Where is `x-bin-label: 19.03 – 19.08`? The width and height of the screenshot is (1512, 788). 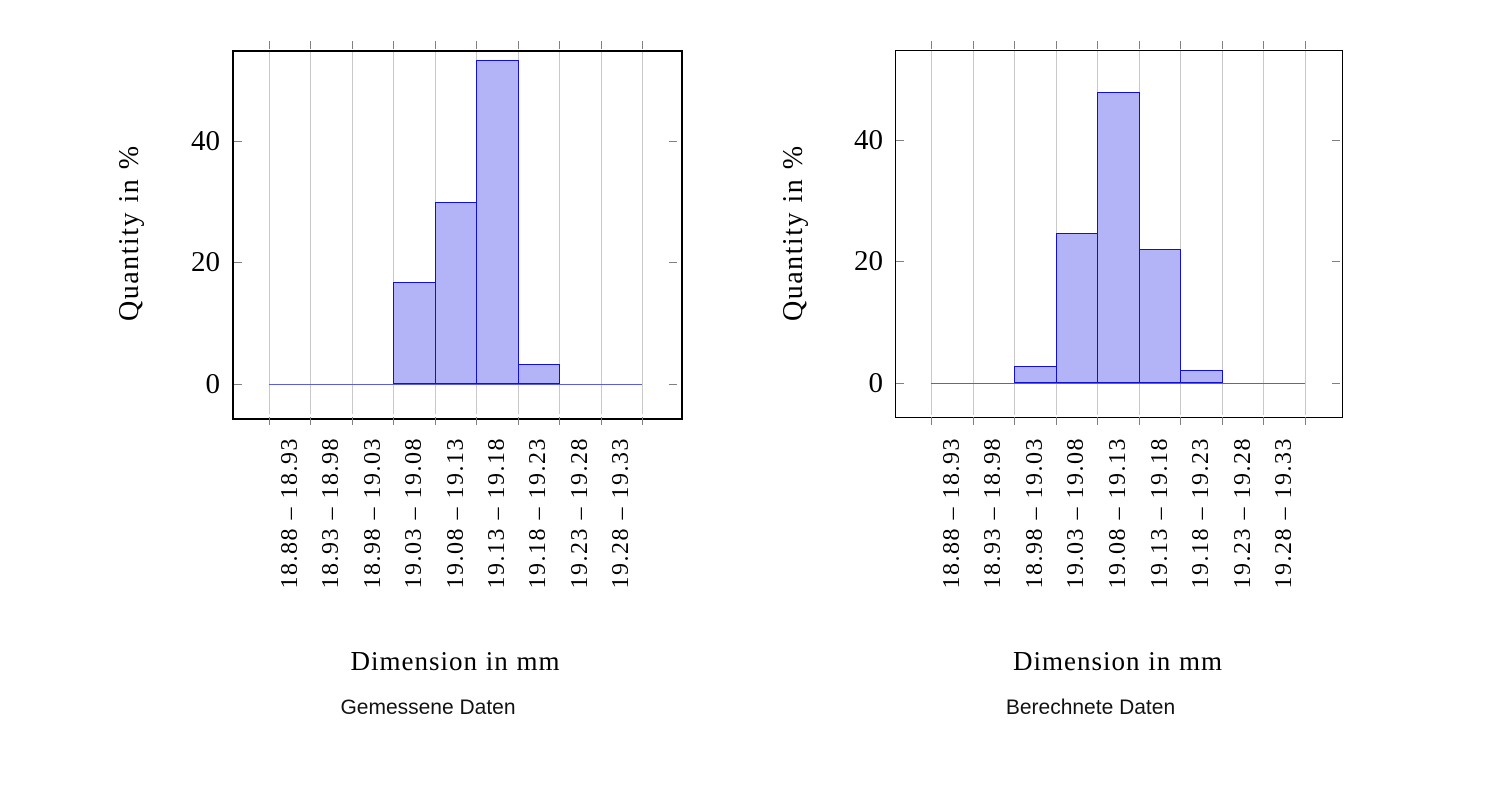 x-bin-label: 19.03 – 19.08 is located at coordinates (1076, 513).